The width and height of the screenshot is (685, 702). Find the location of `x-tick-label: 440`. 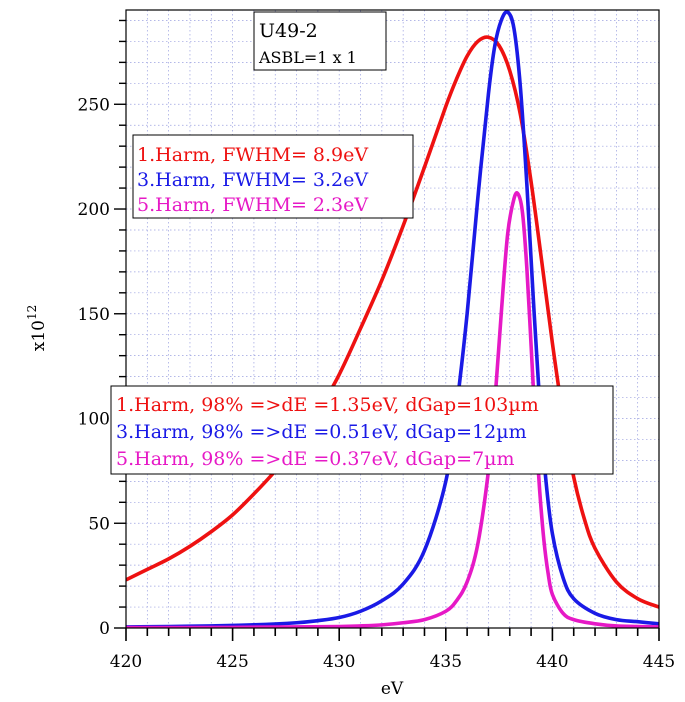

x-tick-label: 440 is located at coordinates (552, 662).